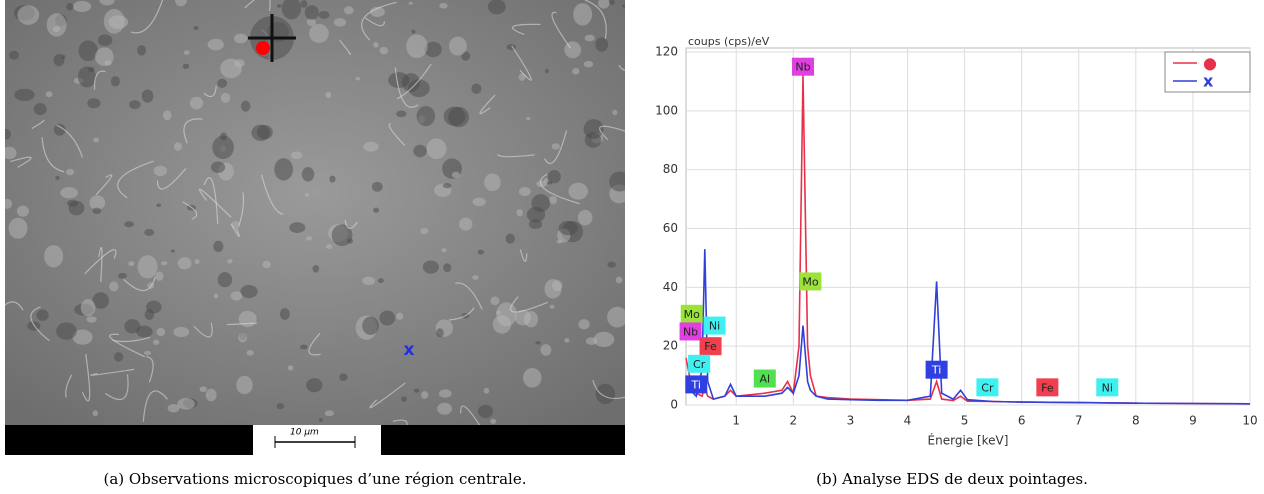 Image resolution: width=1264 pixels, height=494 pixels. Describe the element at coordinates (1022, 421) in the screenshot. I see `x-tick-label: 6` at that location.